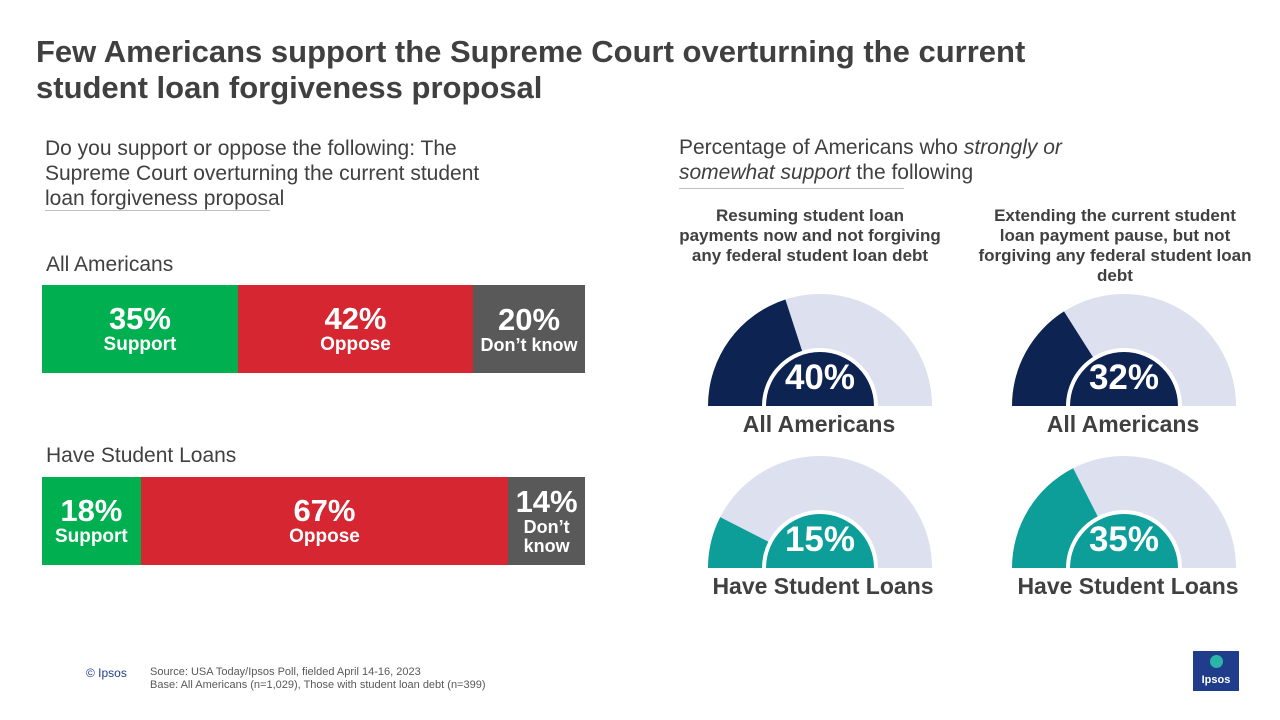 Image resolution: width=1280 pixels, height=720 pixels. Describe the element at coordinates (1216, 671) in the screenshot. I see `ipsos-logo: Ipsos` at that location.